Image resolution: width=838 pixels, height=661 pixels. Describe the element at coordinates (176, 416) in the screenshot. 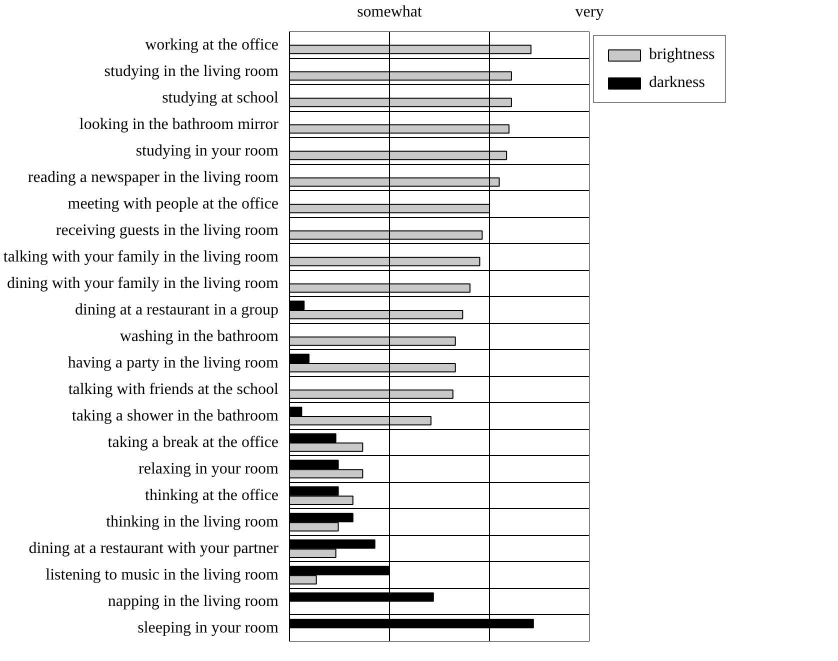

I see `y-tick-label: taking a shower in the bathroom` at that location.